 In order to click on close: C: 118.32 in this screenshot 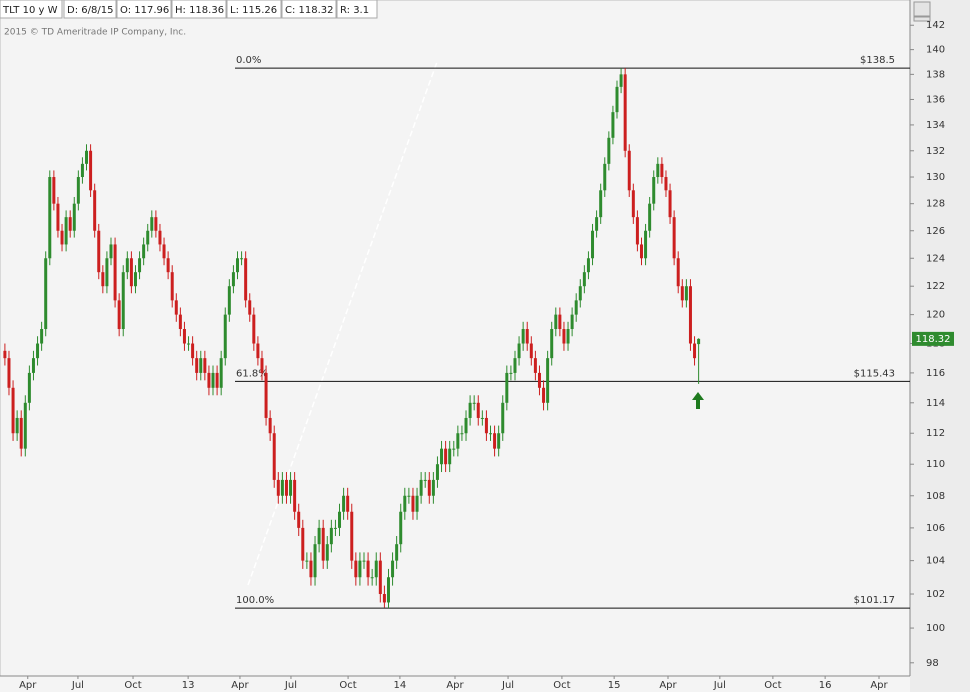, I will do `click(309, 10)`.